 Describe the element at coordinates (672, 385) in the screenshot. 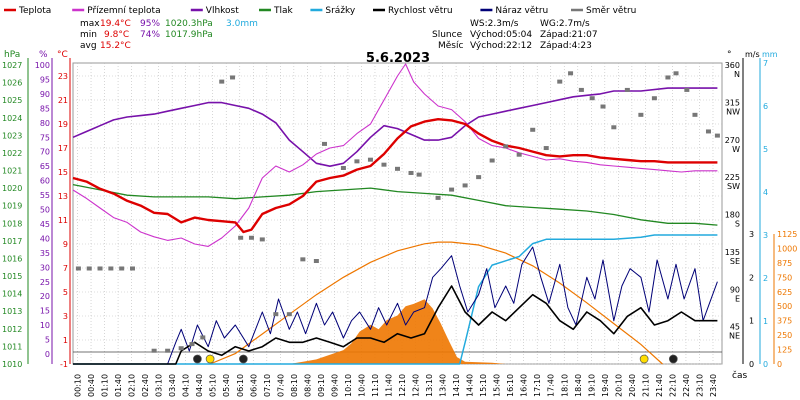

I see `x-tick-label: 22:10` at that location.